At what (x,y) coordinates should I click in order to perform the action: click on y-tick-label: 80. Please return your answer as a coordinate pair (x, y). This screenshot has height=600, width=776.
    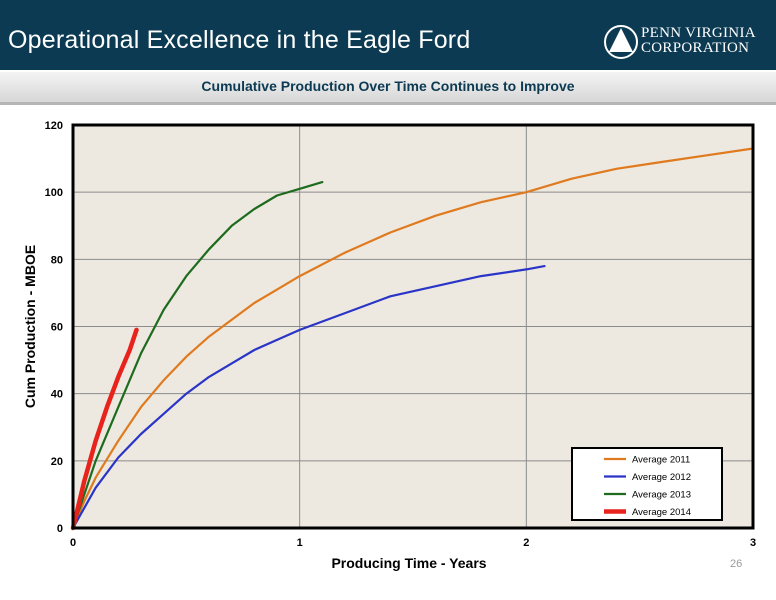
    Looking at the image, I should click on (57, 260).